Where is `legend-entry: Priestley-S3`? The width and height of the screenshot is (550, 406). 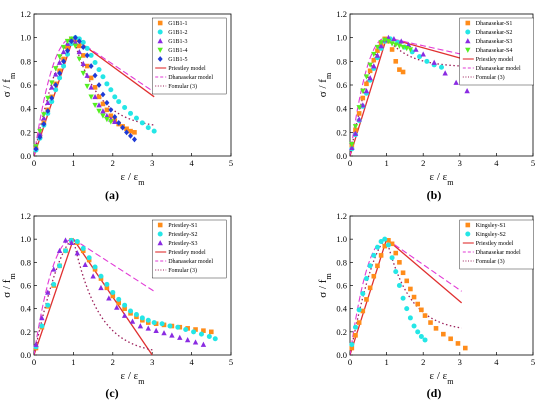 legend-entry: Priestley-S3 is located at coordinates (182, 244).